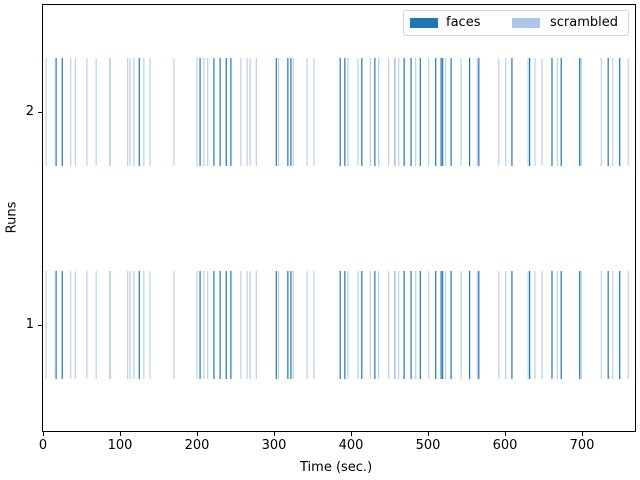 Image resolution: width=640 pixels, height=480 pixels. I want to click on scrambled-swatch, so click(526, 23).